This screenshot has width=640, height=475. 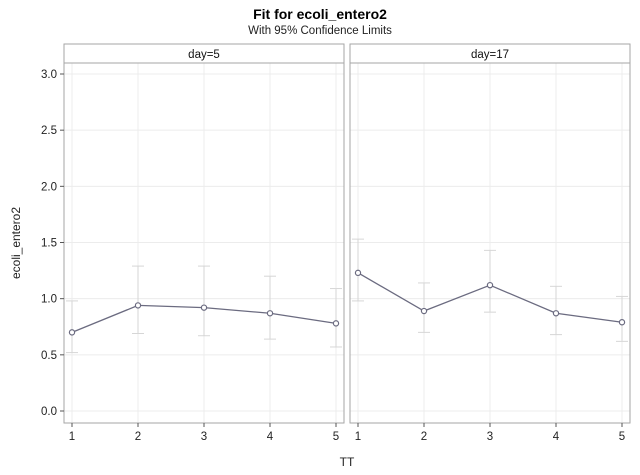 What do you see at coordinates (320, 31) in the screenshot?
I see `chart-subtitle: With 95% Confidence Limits` at bounding box center [320, 31].